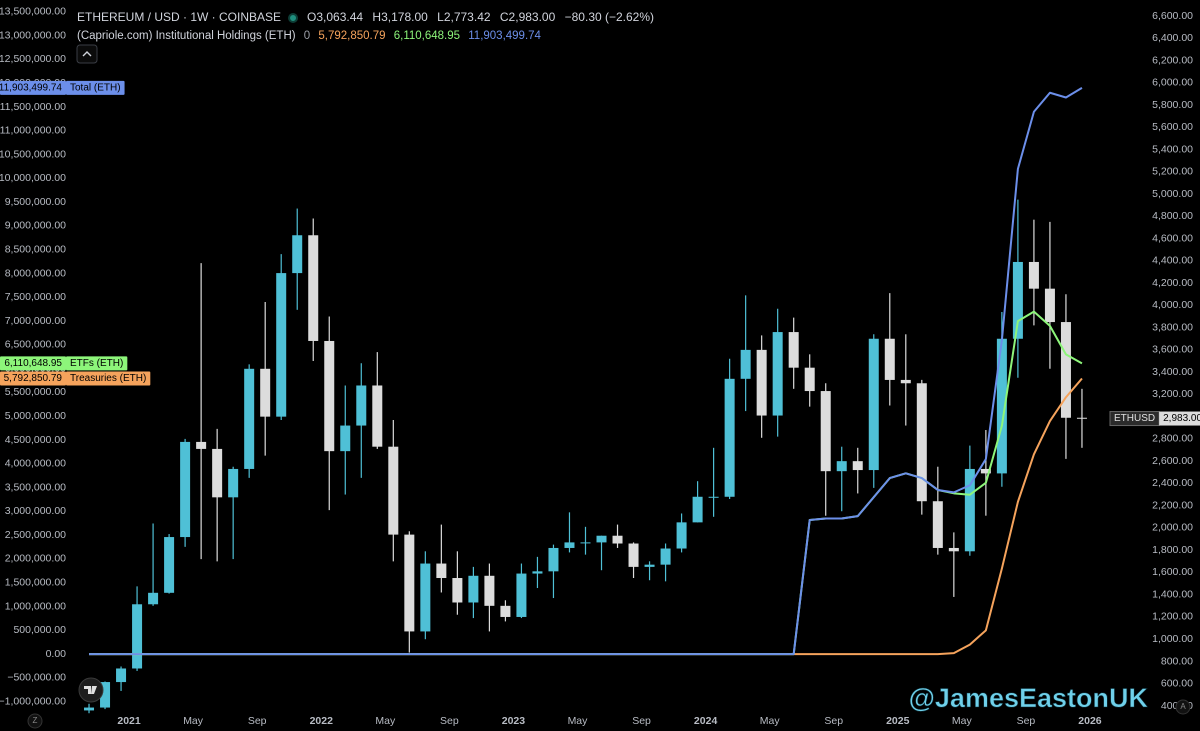 The image size is (1200, 731). What do you see at coordinates (464, 17) in the screenshot?
I see `ohlc-value: L2,773.42` at bounding box center [464, 17].